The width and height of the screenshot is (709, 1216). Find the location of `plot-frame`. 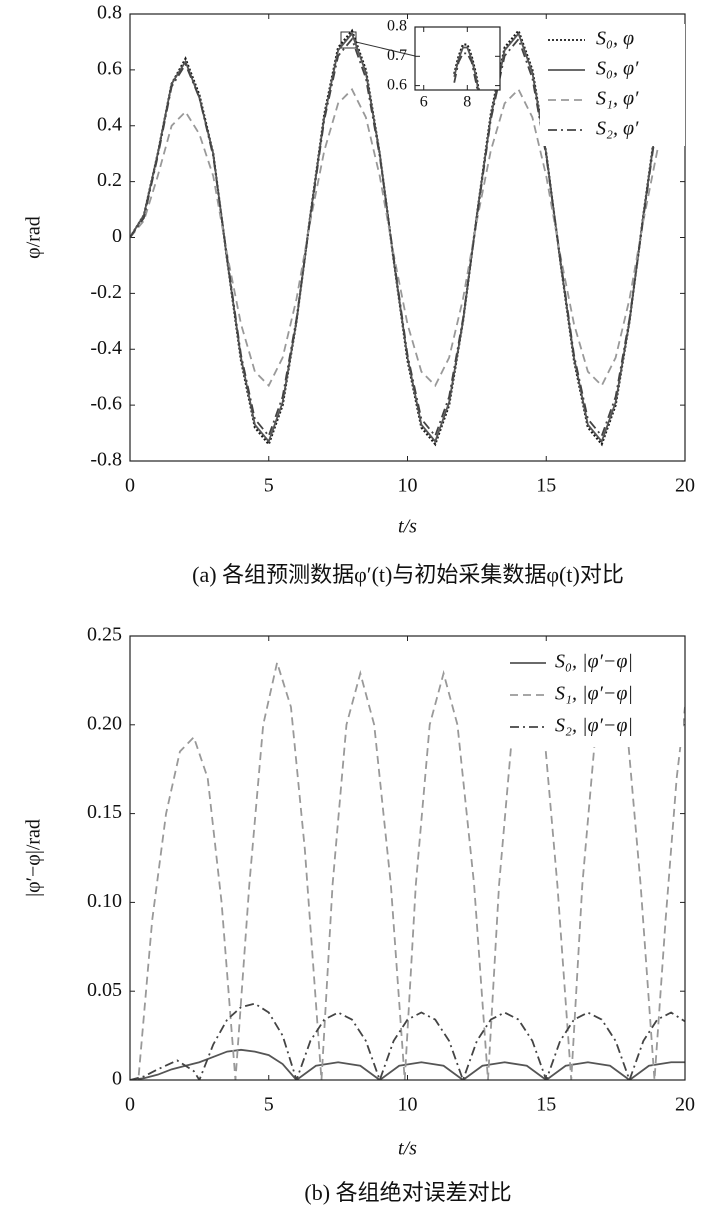

plot-frame is located at coordinates (457, 58).